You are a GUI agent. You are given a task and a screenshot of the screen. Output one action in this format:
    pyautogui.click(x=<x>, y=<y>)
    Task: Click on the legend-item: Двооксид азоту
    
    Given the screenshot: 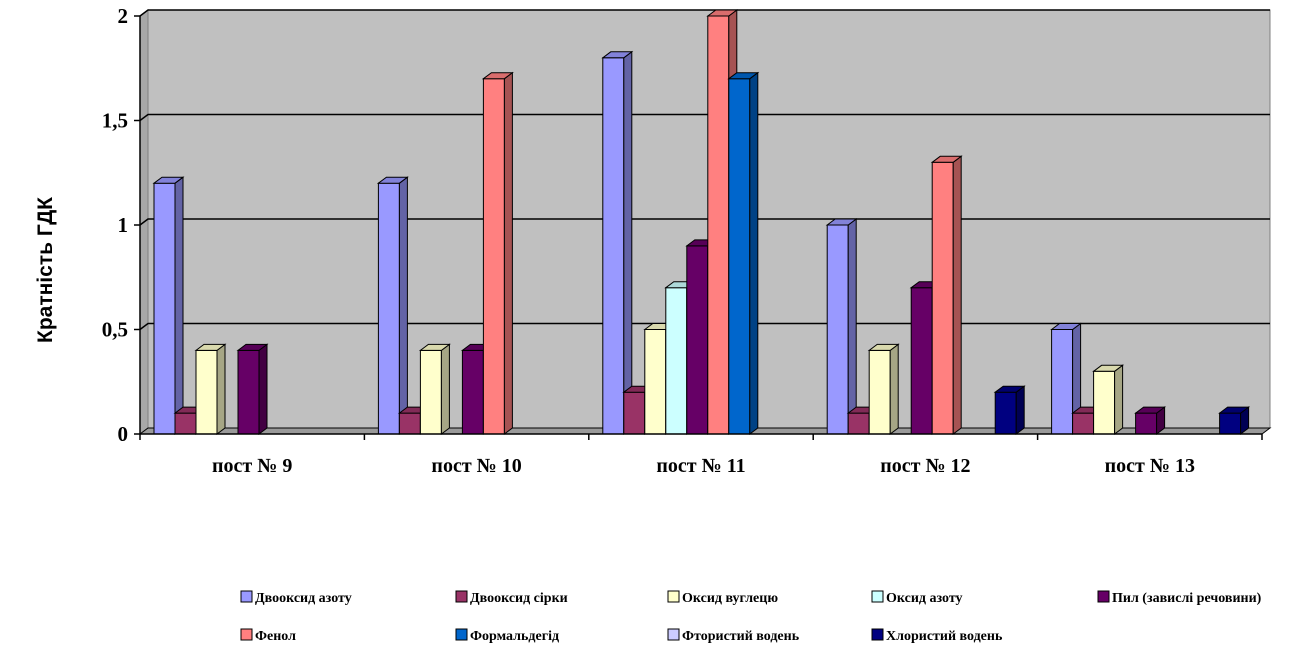 What is the action you would take?
    pyautogui.click(x=296, y=598)
    